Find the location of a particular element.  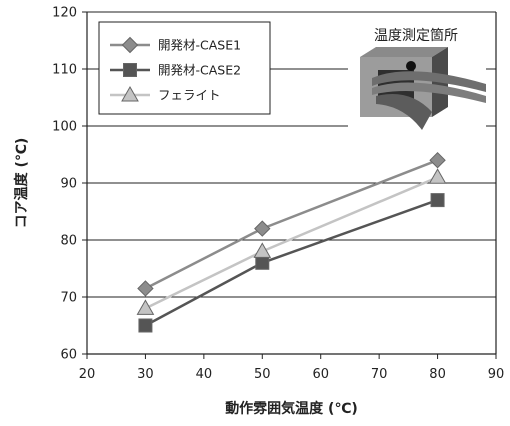

measurement-location-inset: 温度測定箇所 is located at coordinates (417, 83).